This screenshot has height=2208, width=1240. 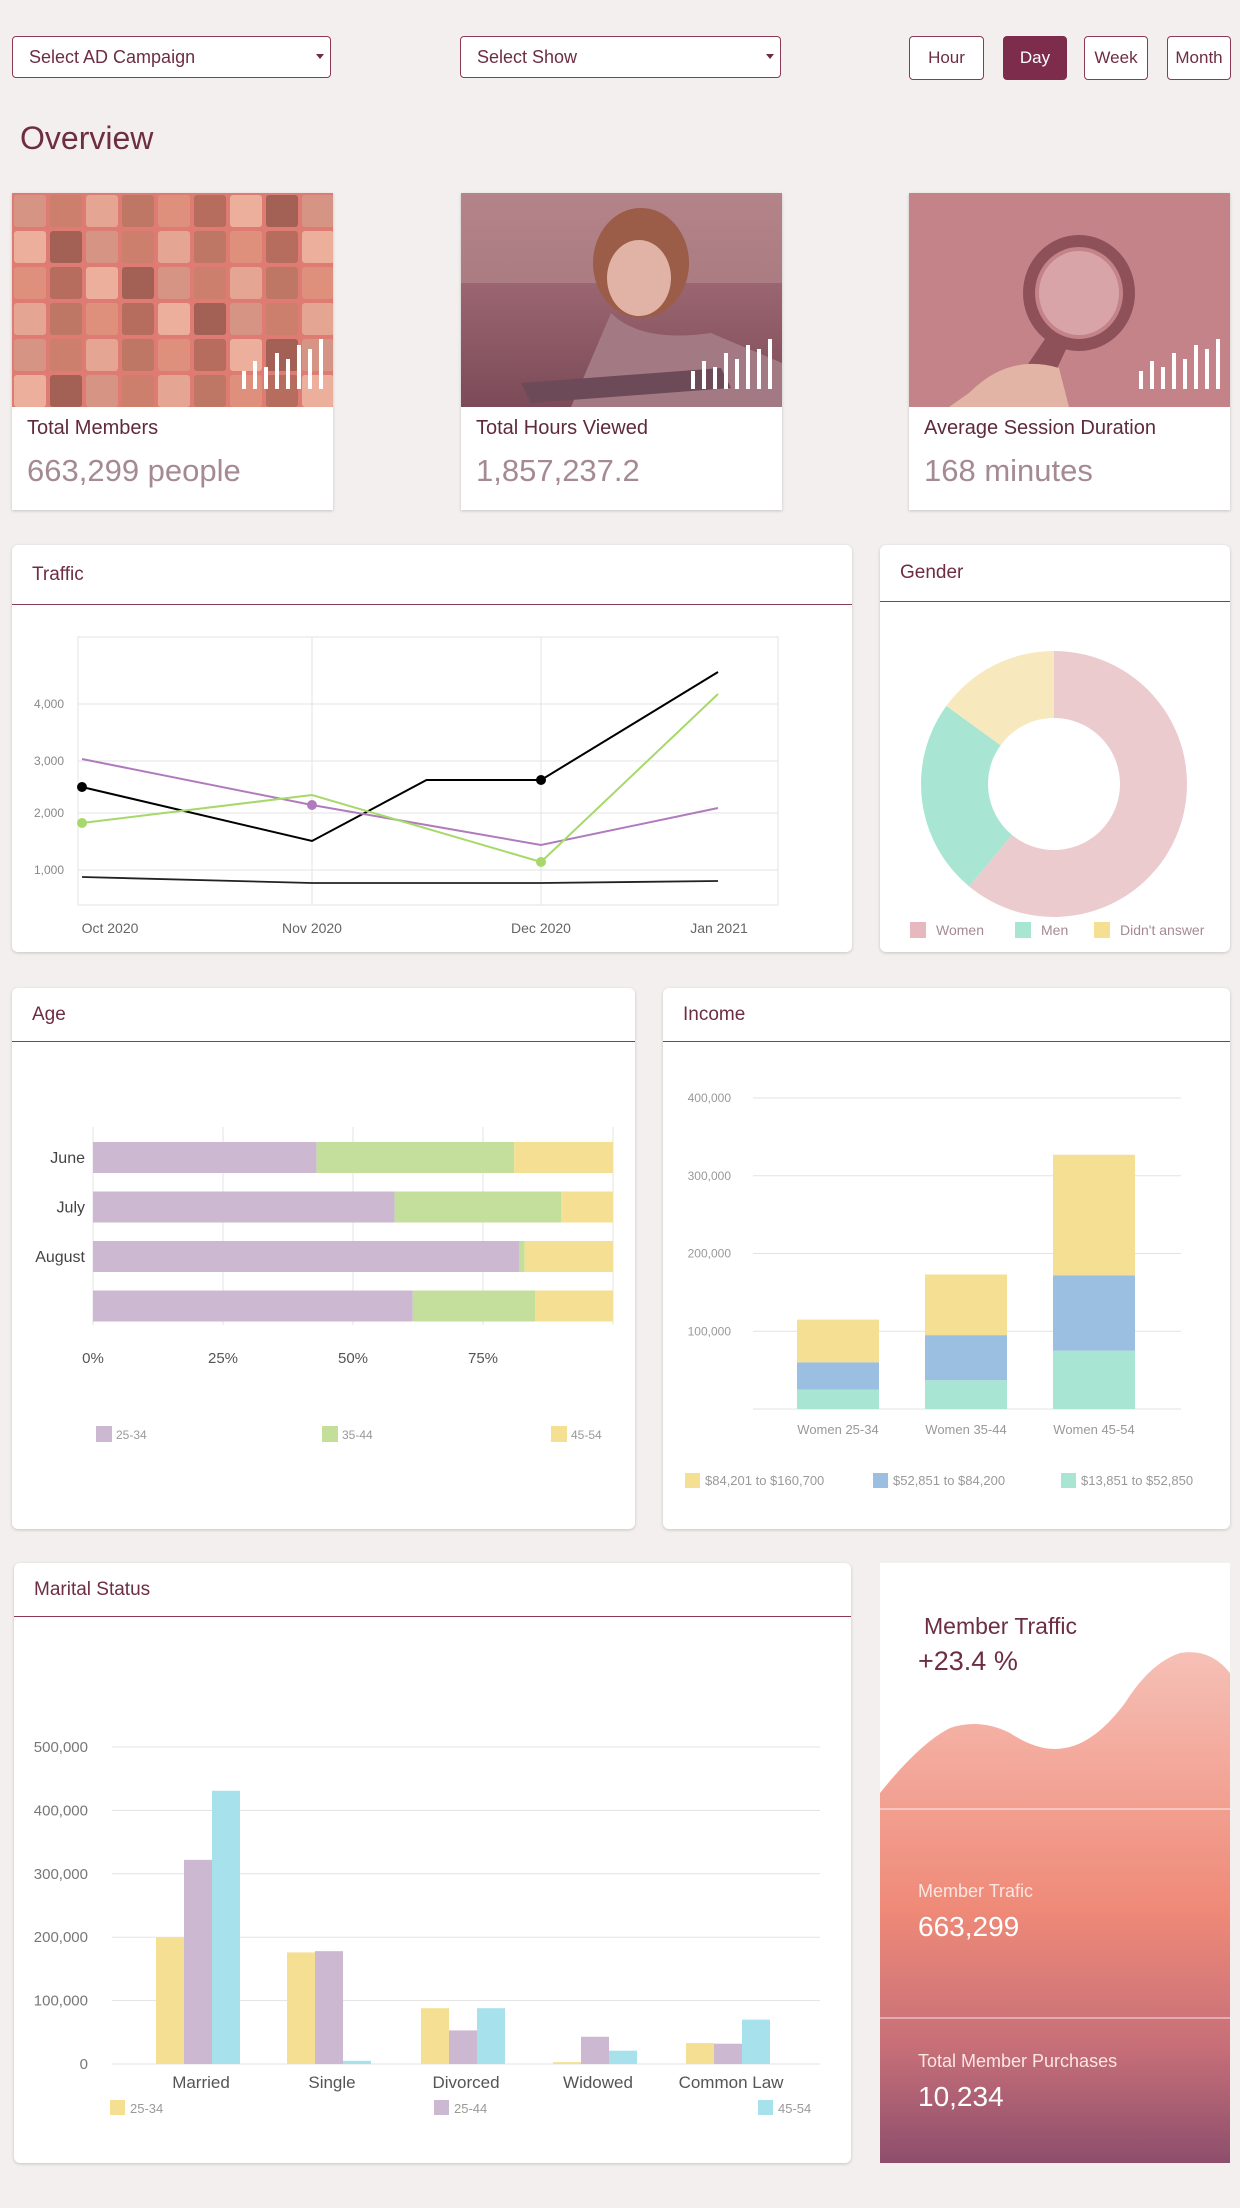 What do you see at coordinates (710, 1331) in the screenshot?
I see `y-tick-label: 100,000` at bounding box center [710, 1331].